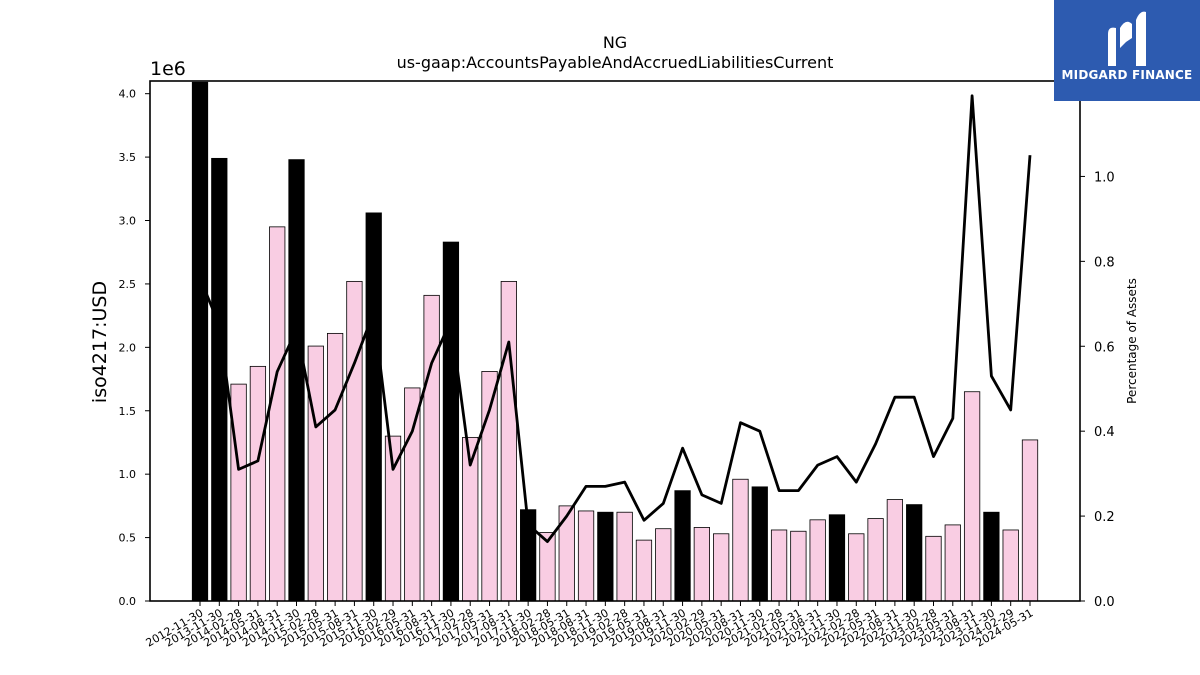  What do you see at coordinates (128, 411) in the screenshot?
I see `y-tick-label: 1.5` at bounding box center [128, 411].